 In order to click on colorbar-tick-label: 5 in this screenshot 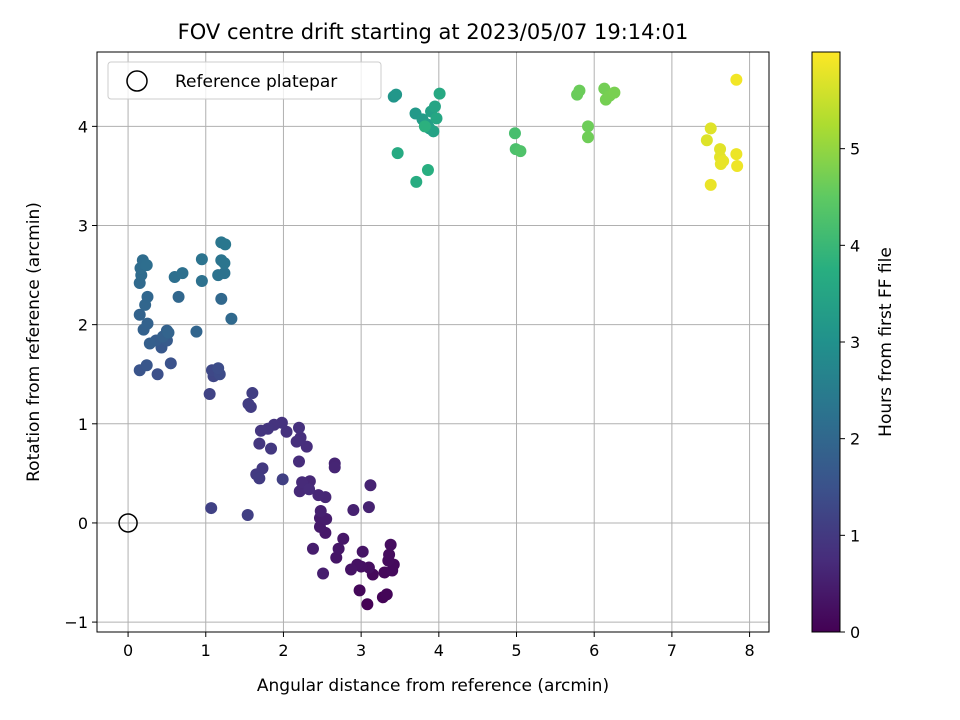, I will do `click(855, 149)`.